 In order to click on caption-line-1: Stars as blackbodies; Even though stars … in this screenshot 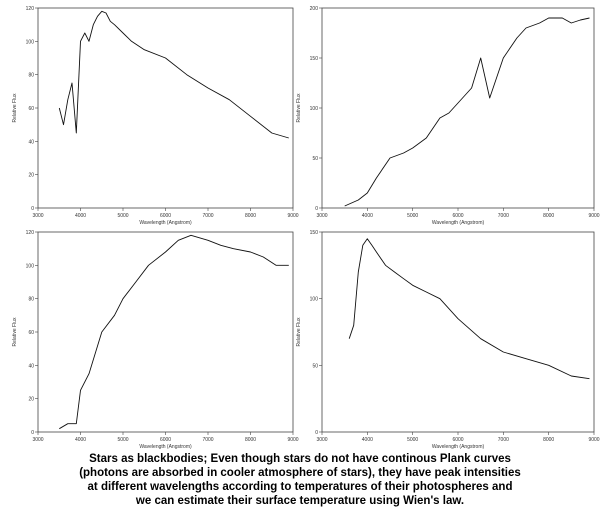, I will do `click(300, 459)`.